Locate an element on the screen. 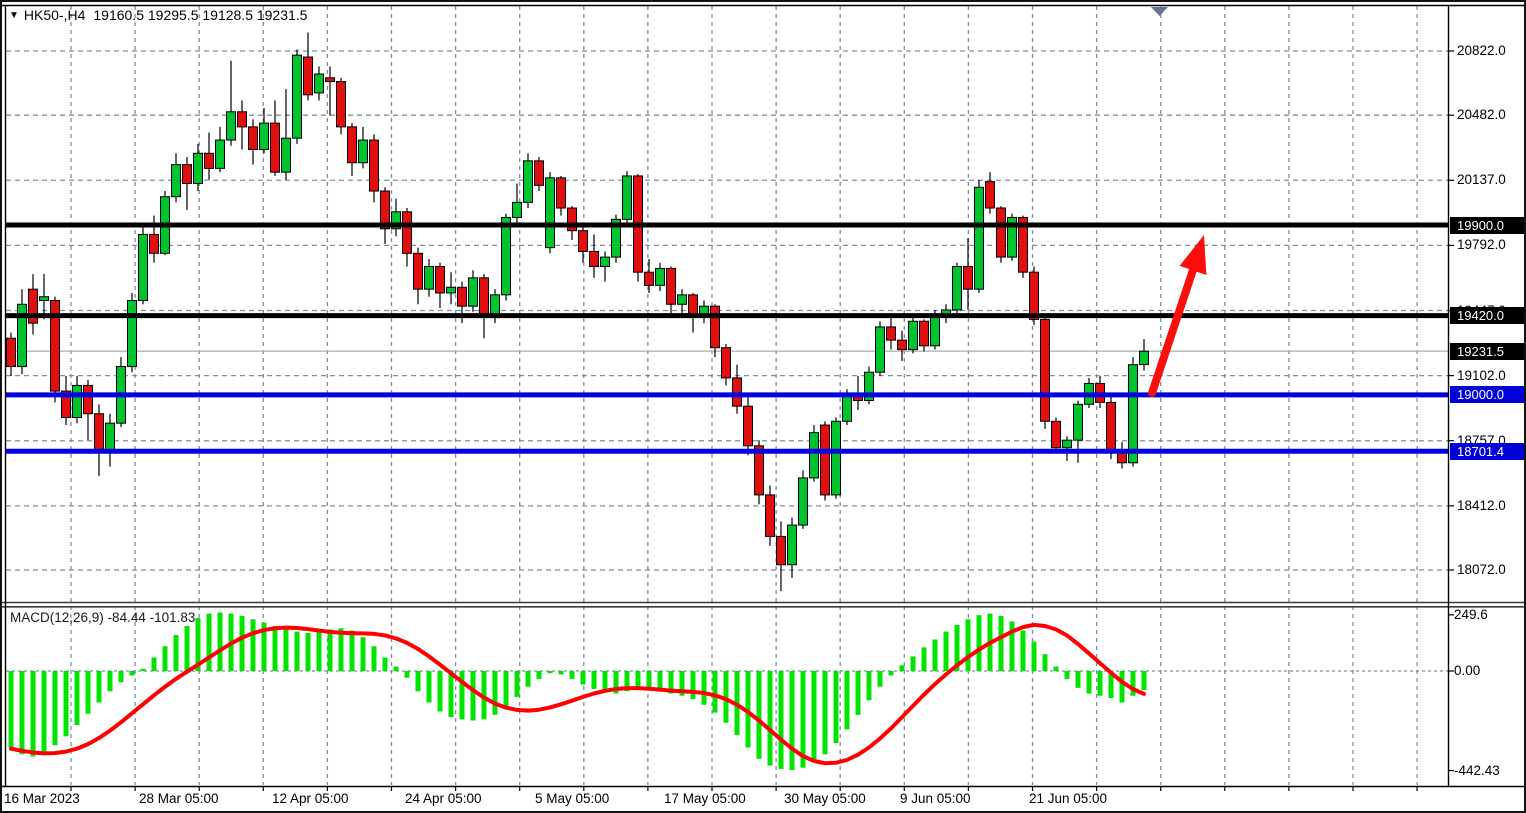  time-axis-label: 9 Jun 05:00 is located at coordinates (935, 798).